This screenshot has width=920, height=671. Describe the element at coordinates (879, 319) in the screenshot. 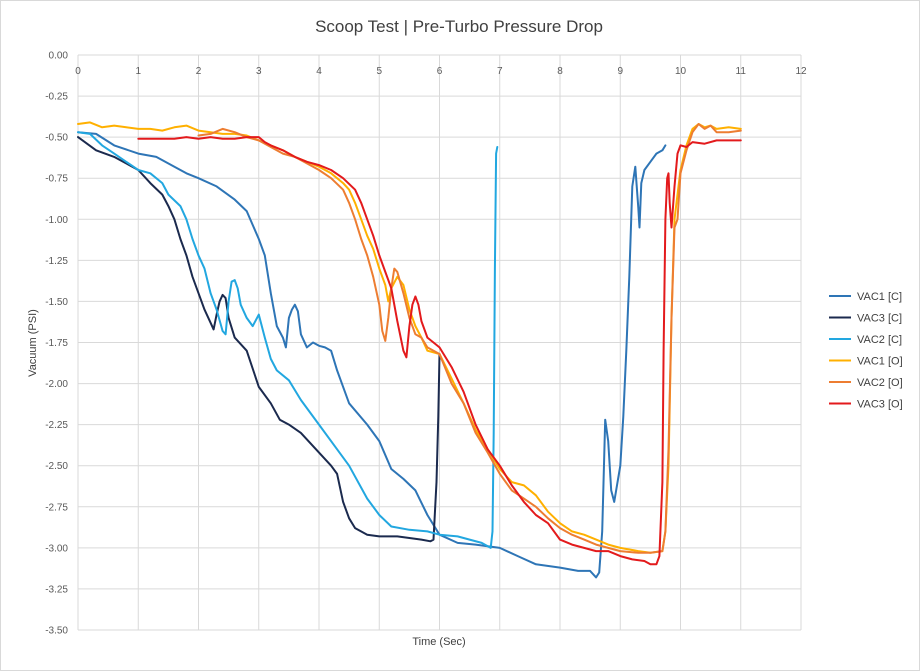

I see `legend-label: VAC3 [C]` at that location.